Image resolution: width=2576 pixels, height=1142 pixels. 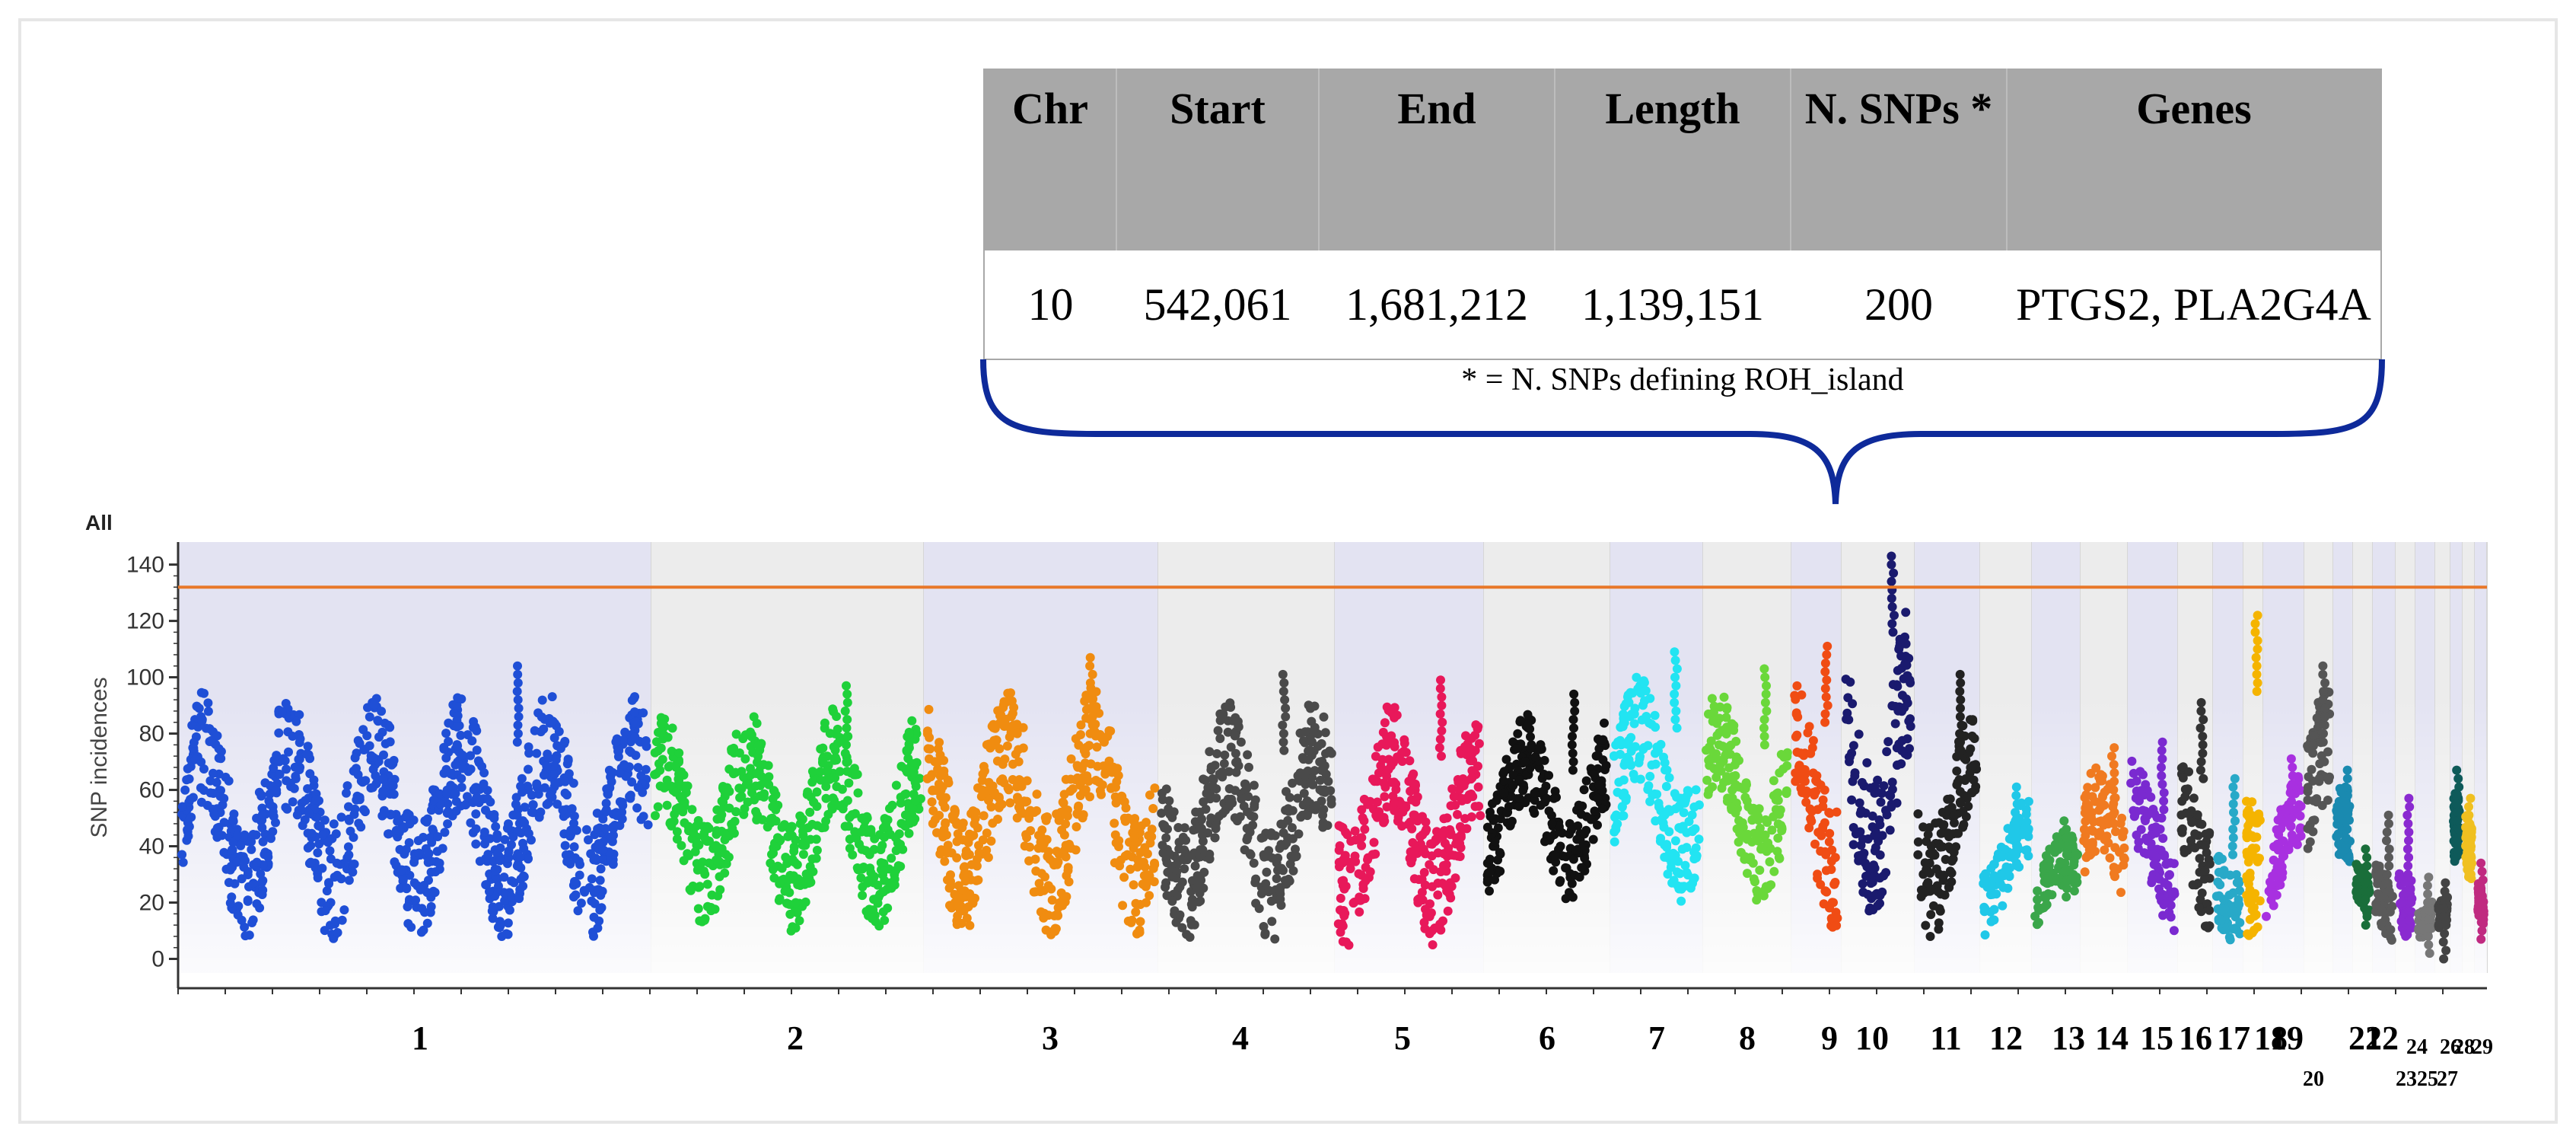 I want to click on snp-point-chr10, so click(x=1880, y=855).